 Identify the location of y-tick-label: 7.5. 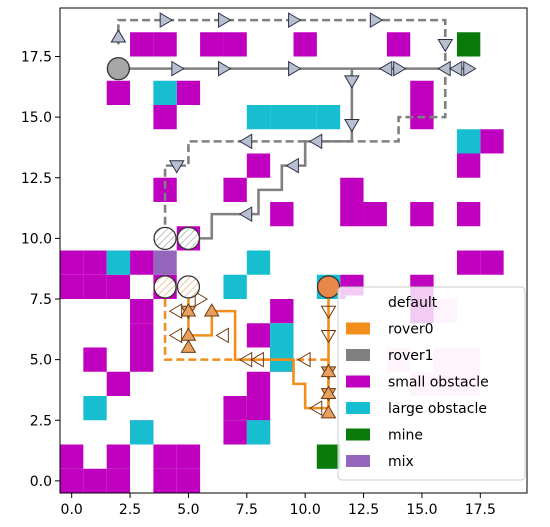
(41, 300).